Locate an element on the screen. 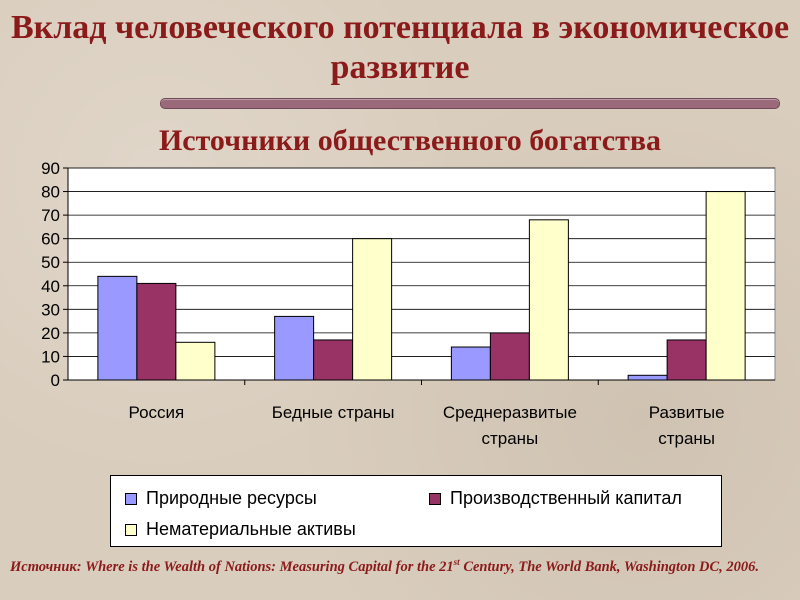 This screenshot has height=600, width=800. y-tick-label: 30 is located at coordinates (50, 309).